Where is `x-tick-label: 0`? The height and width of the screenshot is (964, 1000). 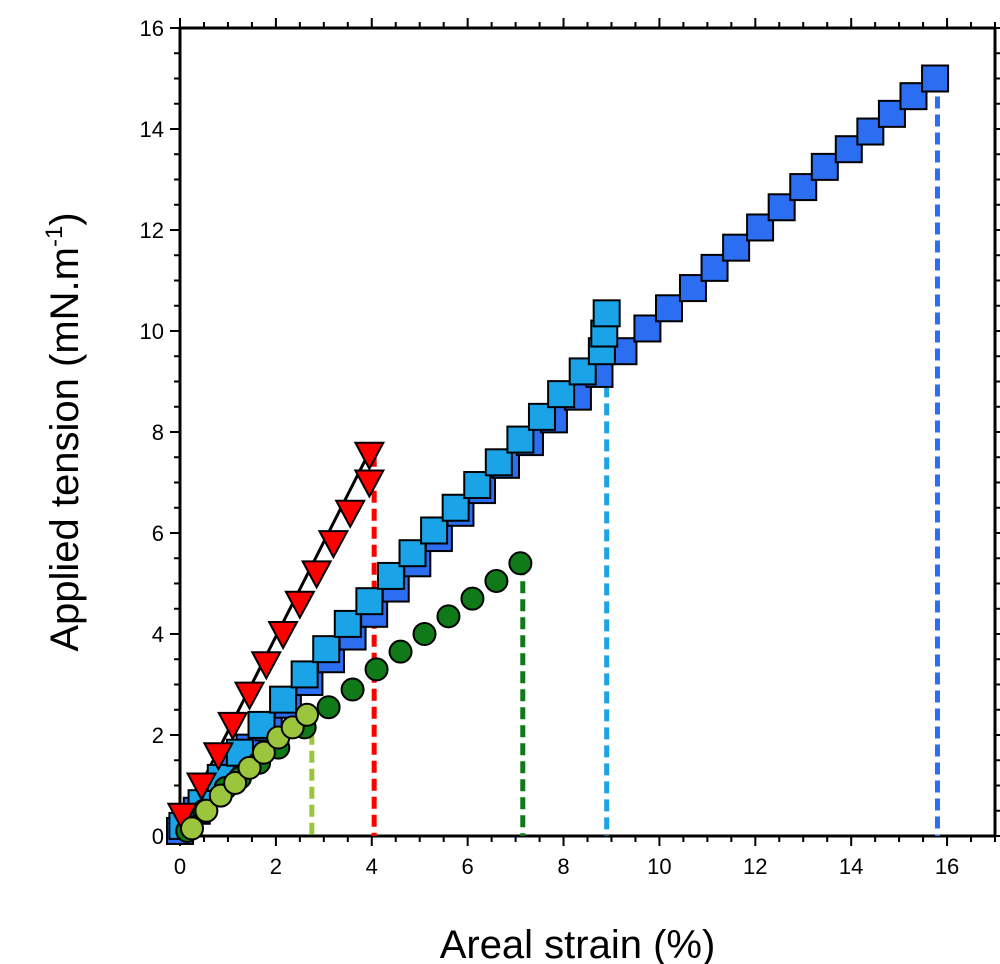 x-tick-label: 0 is located at coordinates (180, 866).